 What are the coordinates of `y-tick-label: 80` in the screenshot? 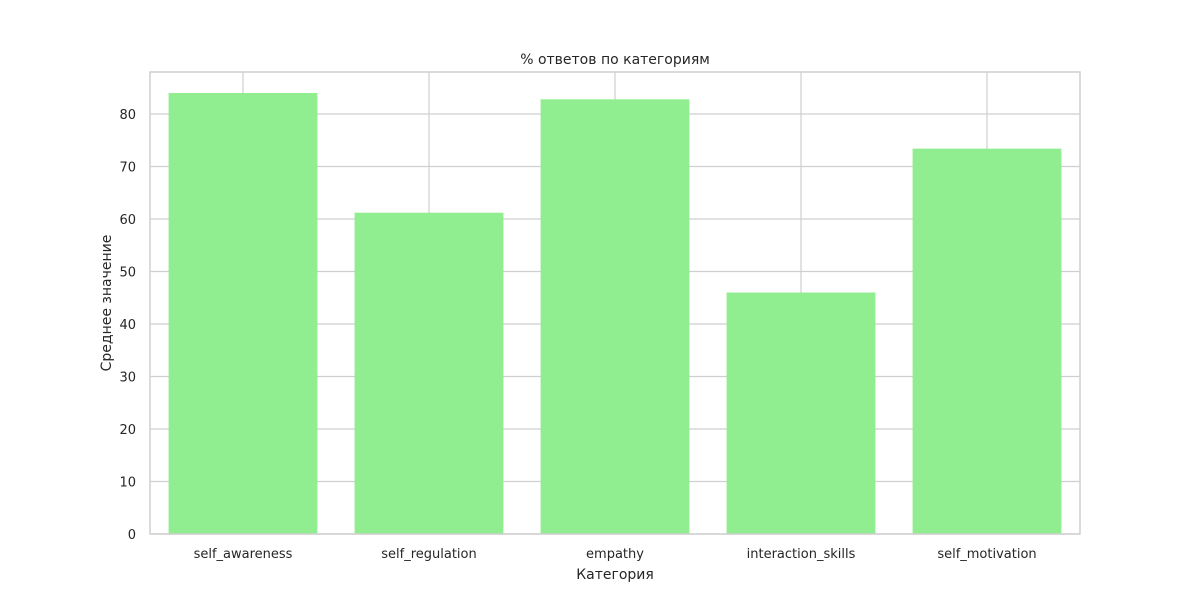 It's located at (127, 115).